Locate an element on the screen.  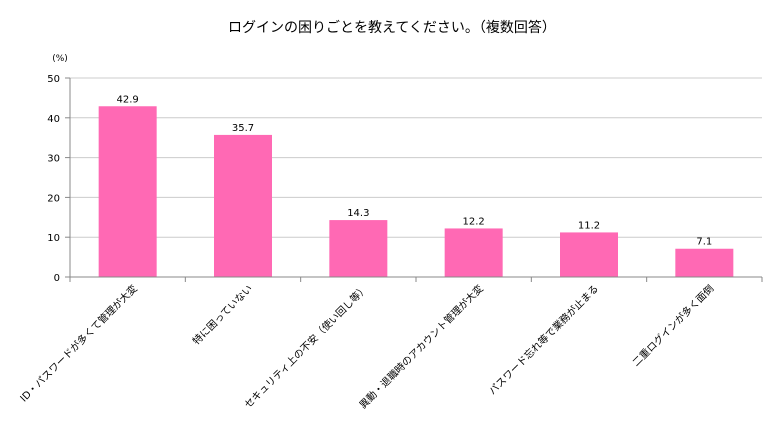
chart-title: ログインの困りごとを教えてください。（複数回答） is located at coordinates (392, 27).